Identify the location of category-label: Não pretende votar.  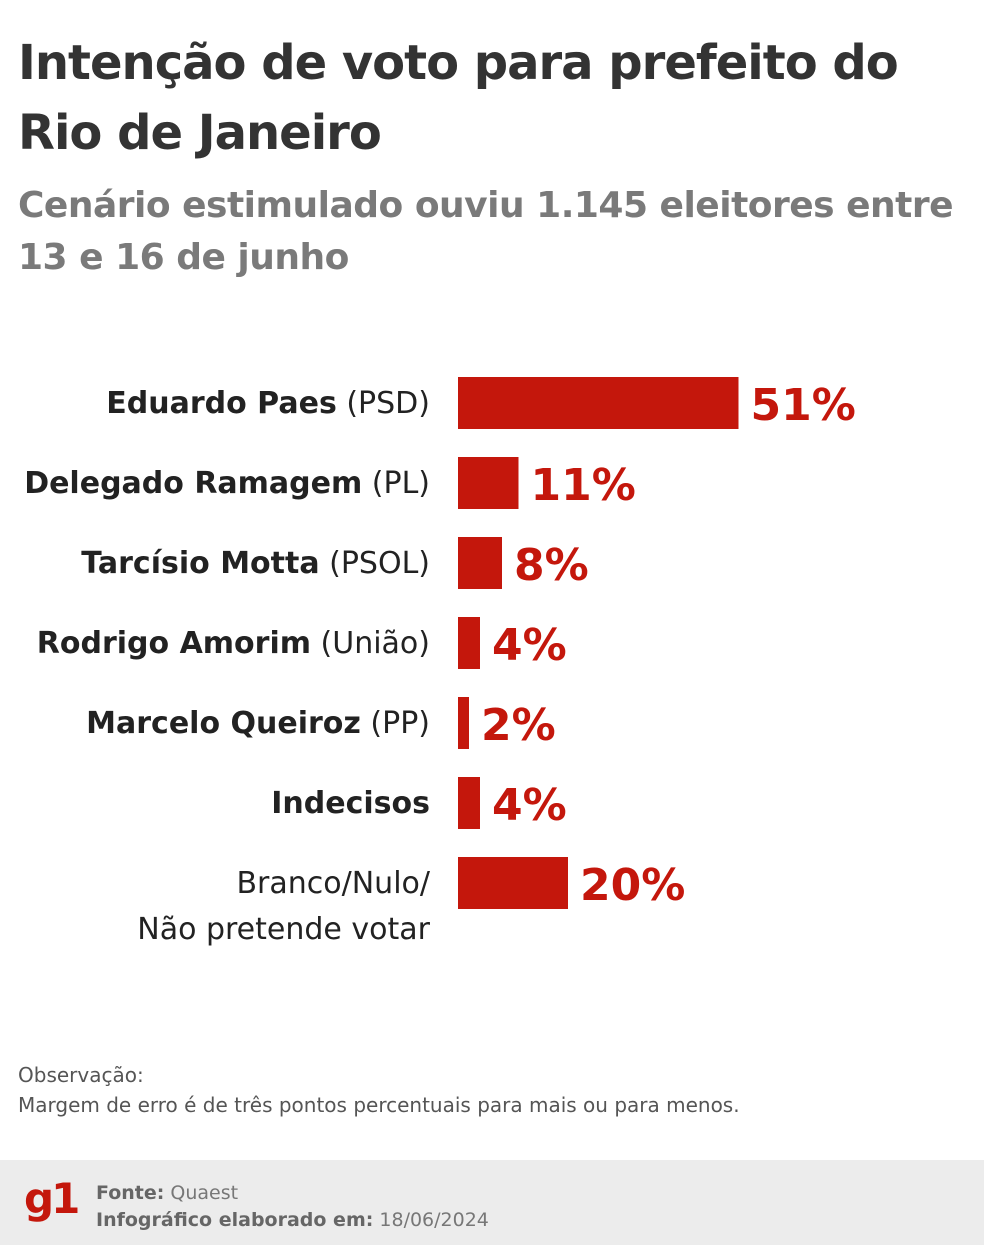
(283, 929).